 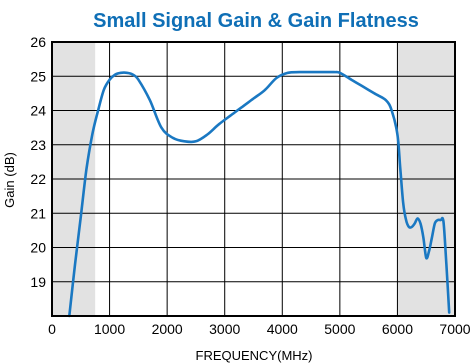 What do you see at coordinates (52, 329) in the screenshot?
I see `x-tick-label: 0` at bounding box center [52, 329].